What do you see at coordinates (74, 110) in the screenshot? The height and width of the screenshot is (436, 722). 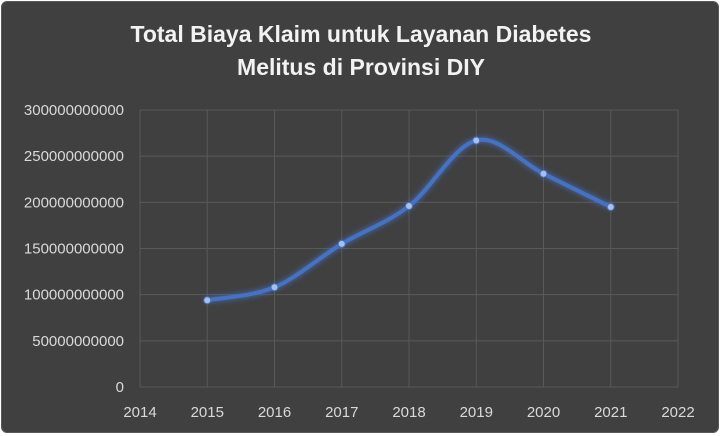 I see `y-tick-label: 300000000000` at bounding box center [74, 110].